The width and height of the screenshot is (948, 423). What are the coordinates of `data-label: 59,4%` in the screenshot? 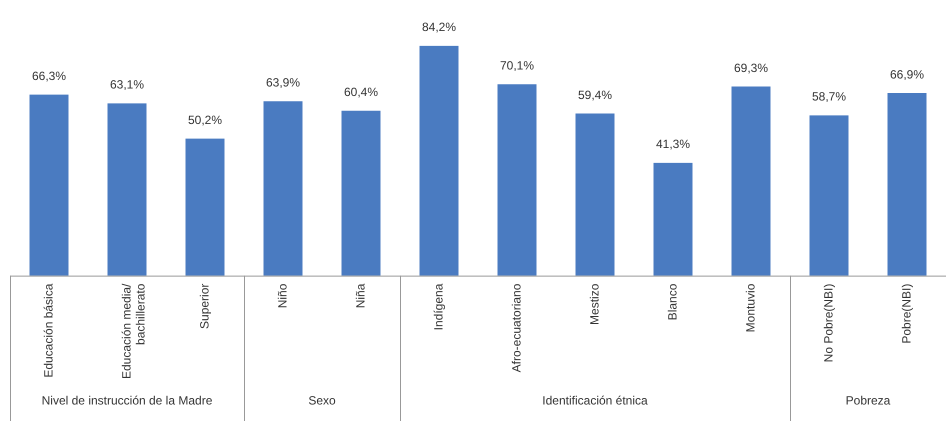 It's located at (595, 95).